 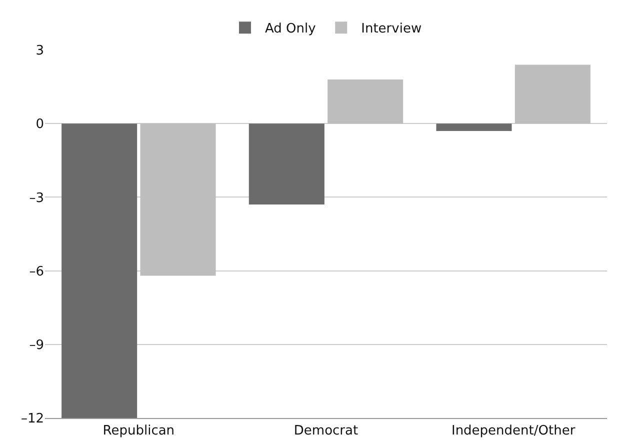 I want to click on y-tick-label: –9, so click(x=36, y=345).